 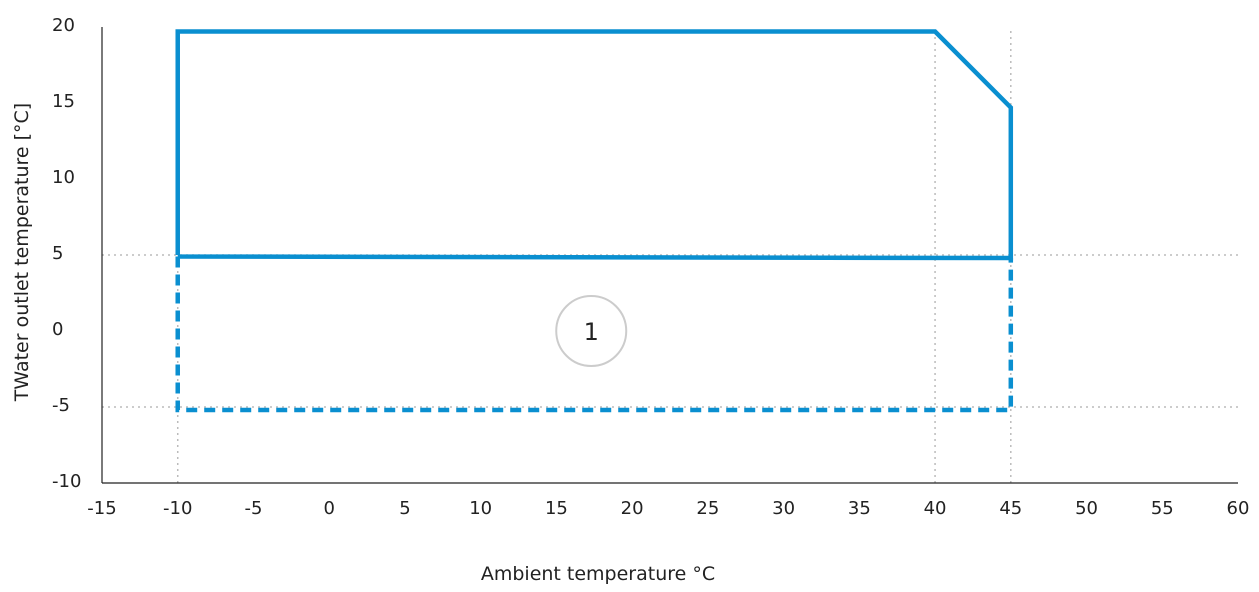 I want to click on x-tick-label: 10, so click(x=480, y=508).